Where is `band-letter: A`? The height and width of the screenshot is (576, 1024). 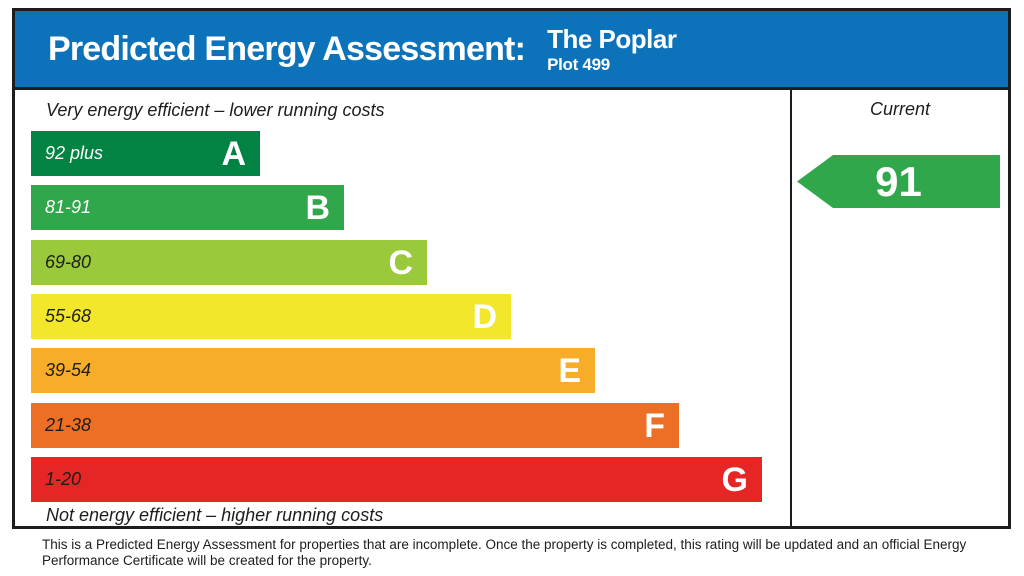 band-letter: A is located at coordinates (233, 153).